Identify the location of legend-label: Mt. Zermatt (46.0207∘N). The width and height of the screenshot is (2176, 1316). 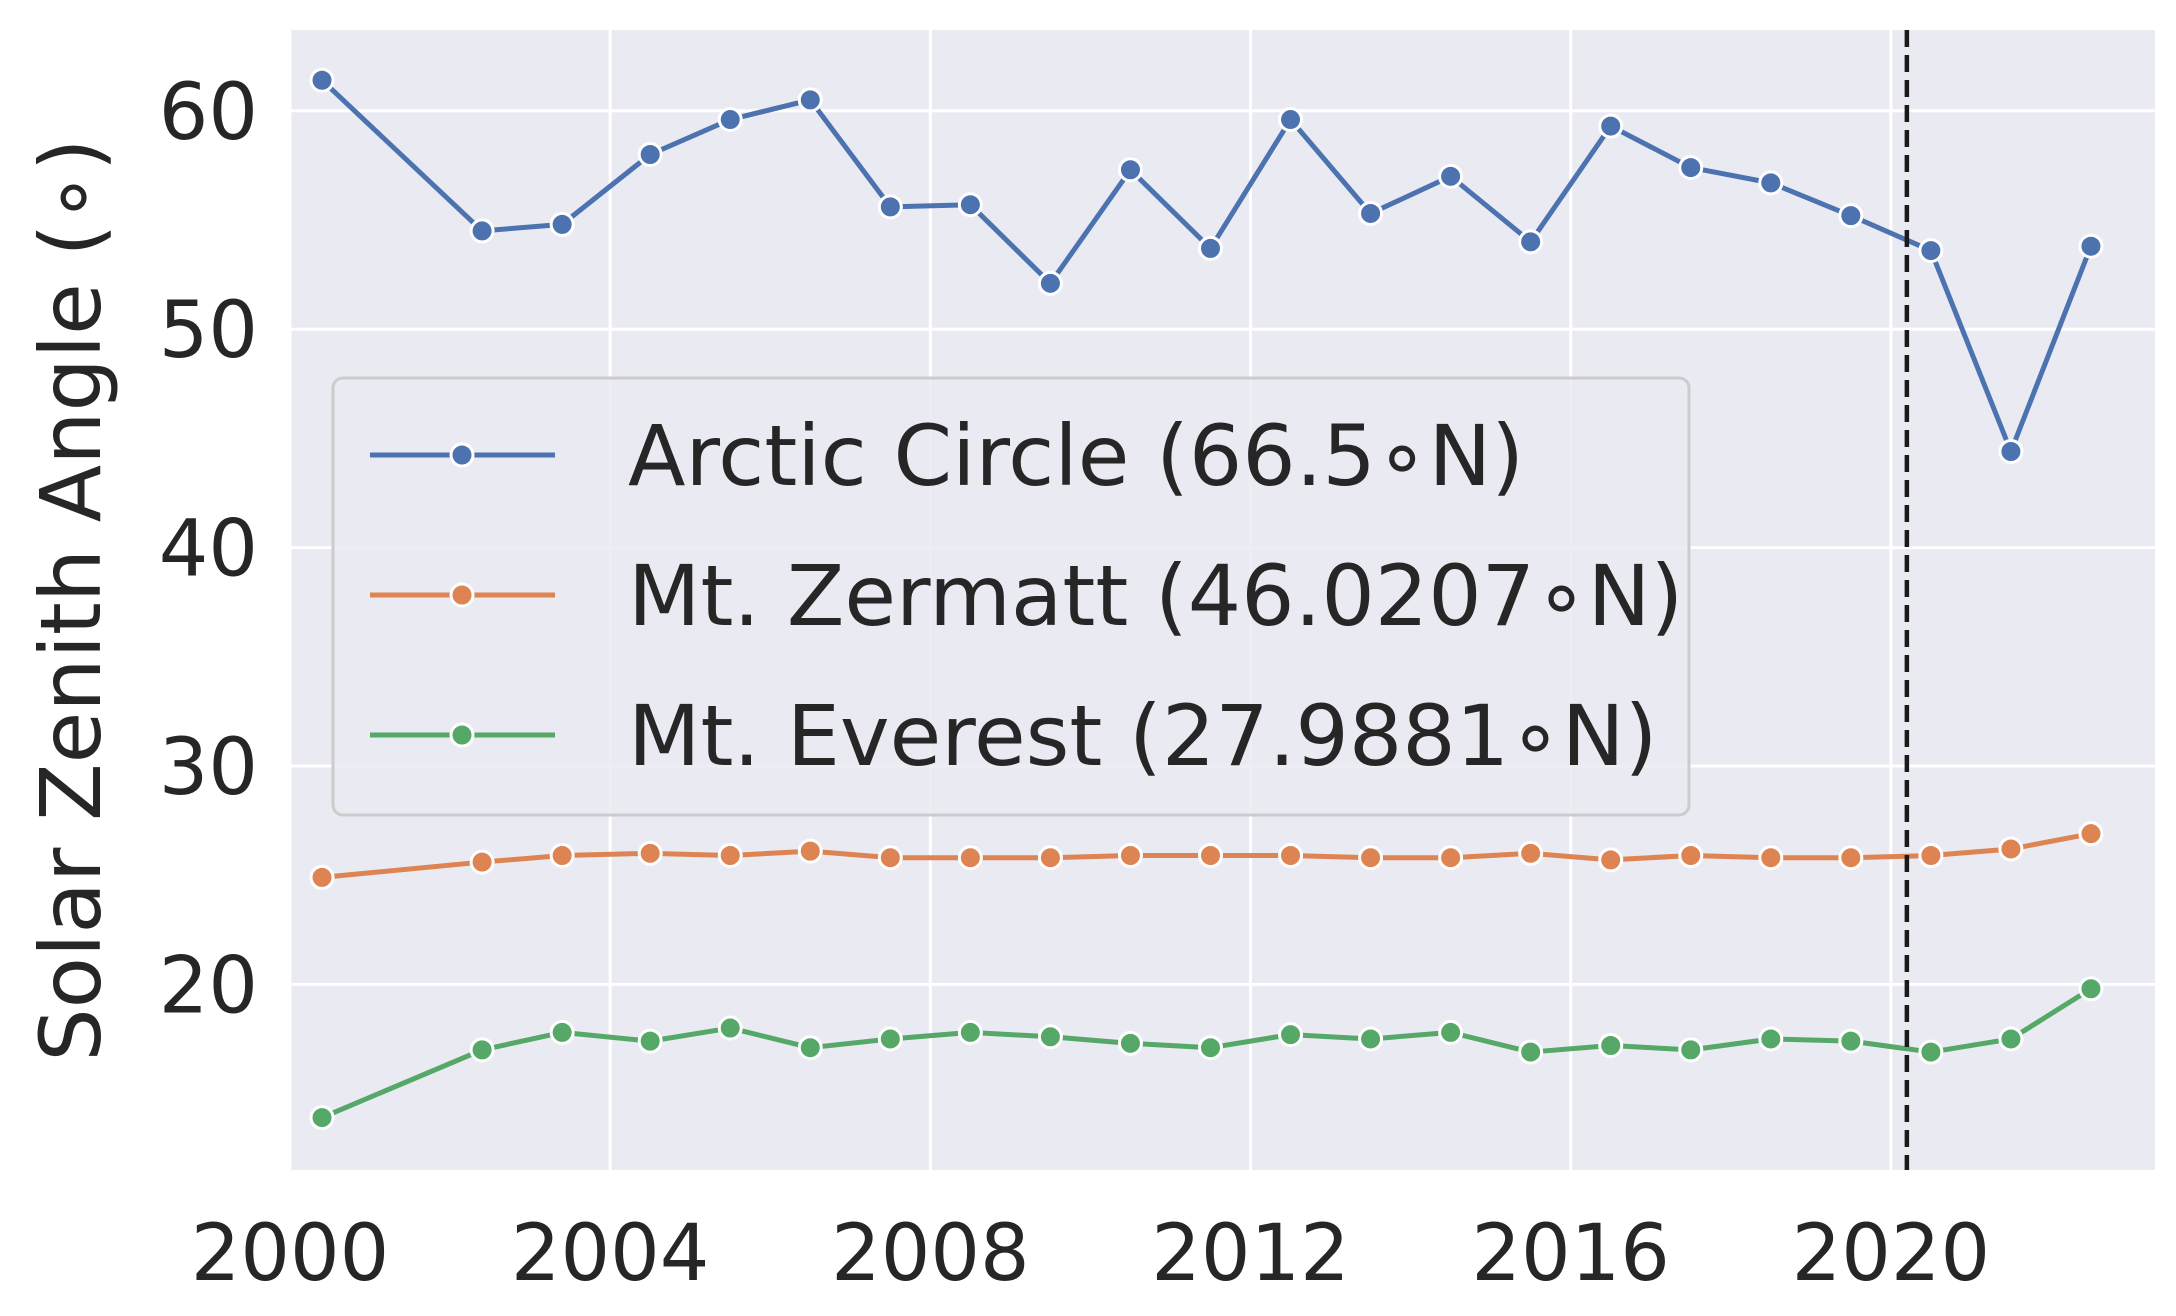
(1155, 596).